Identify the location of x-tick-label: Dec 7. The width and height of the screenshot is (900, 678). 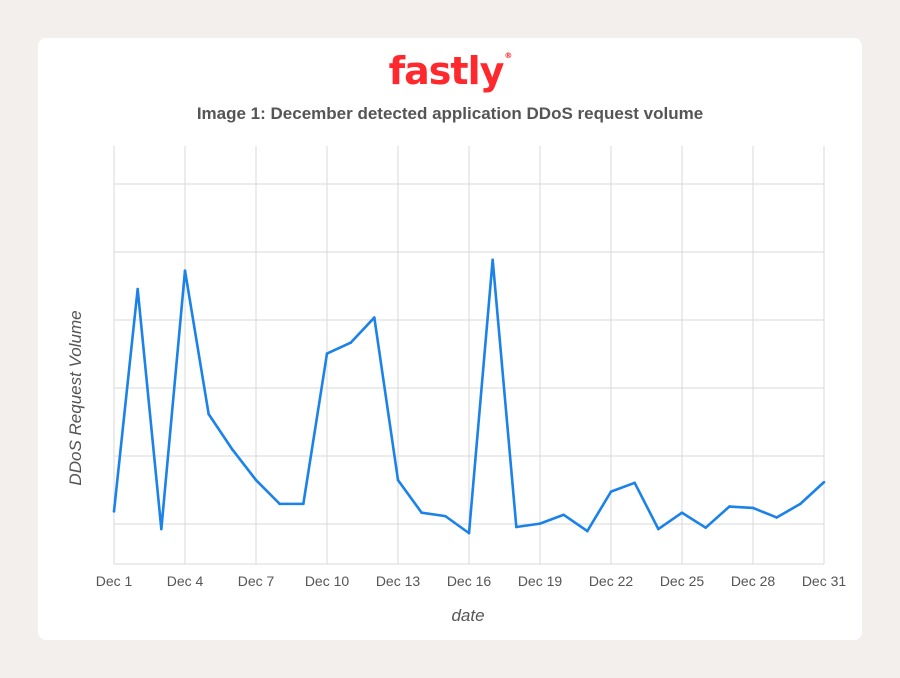
(256, 581).